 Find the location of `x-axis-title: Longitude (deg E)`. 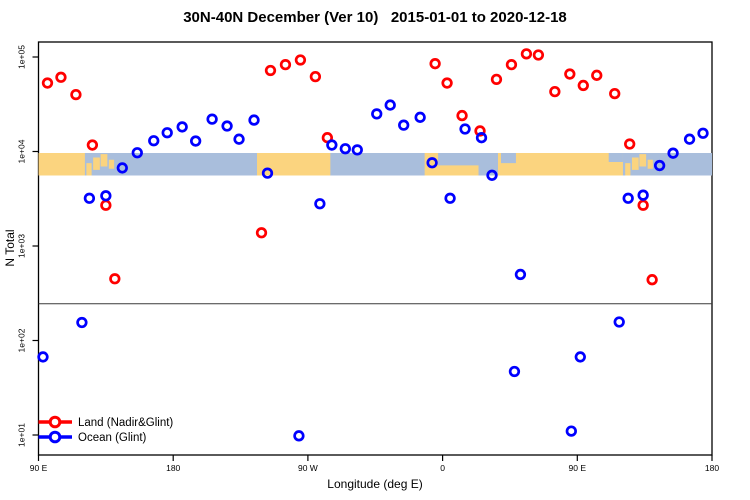

x-axis-title: Longitude (deg E) is located at coordinates (375, 484).